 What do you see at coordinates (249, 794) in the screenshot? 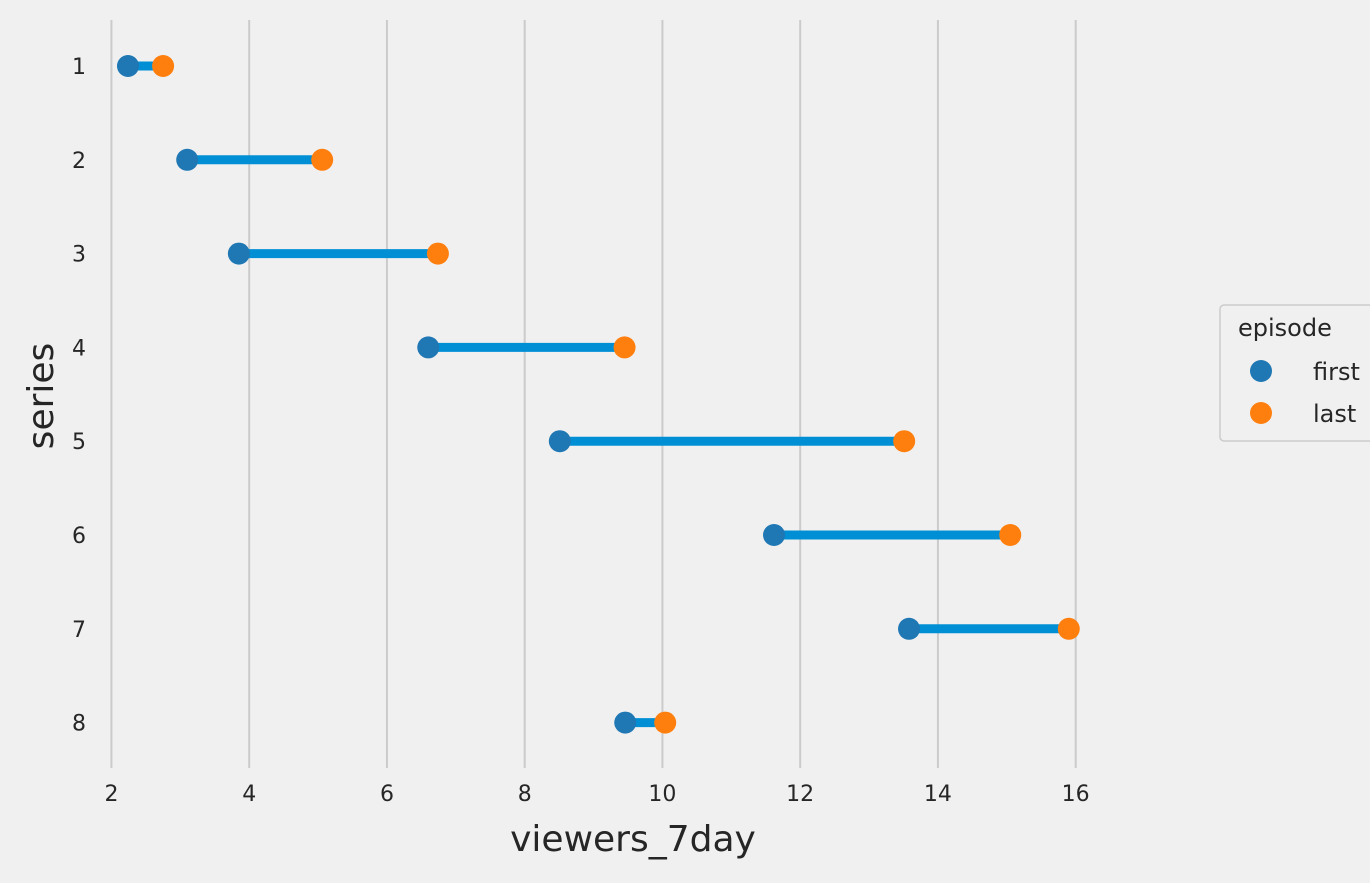
I see `x-tick-label-4: 4` at bounding box center [249, 794].